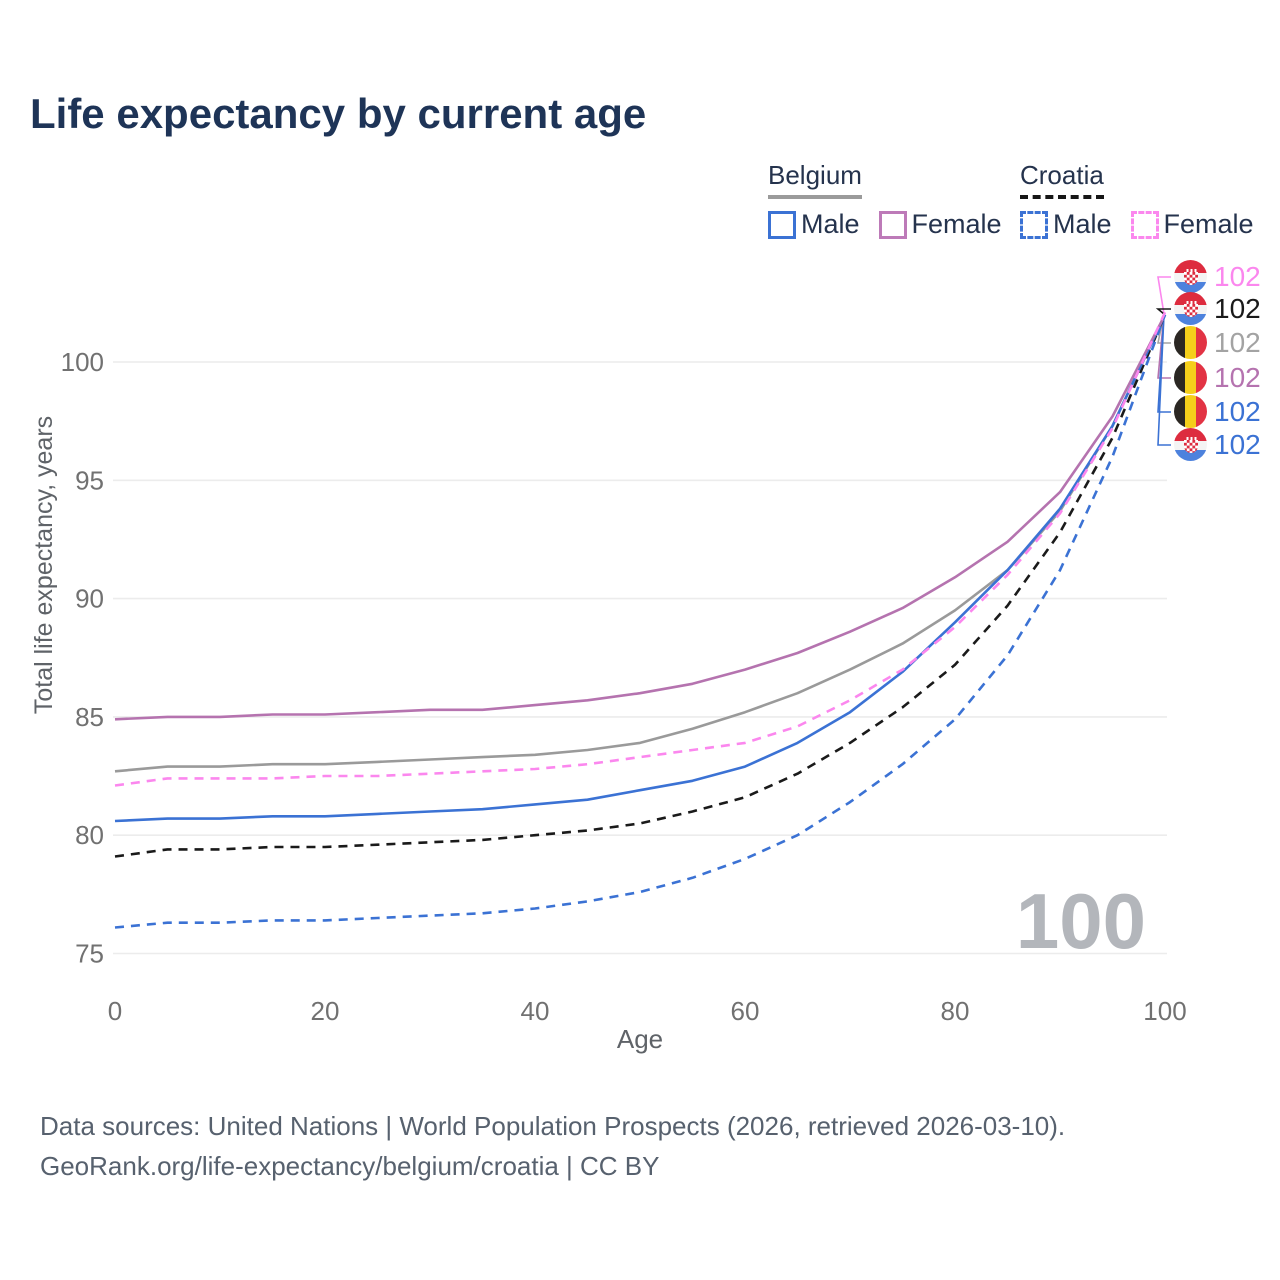 The height and width of the screenshot is (1280, 1280). What do you see at coordinates (44, 565) in the screenshot?
I see `y-axis-title: Total life expectancy, years` at bounding box center [44, 565].